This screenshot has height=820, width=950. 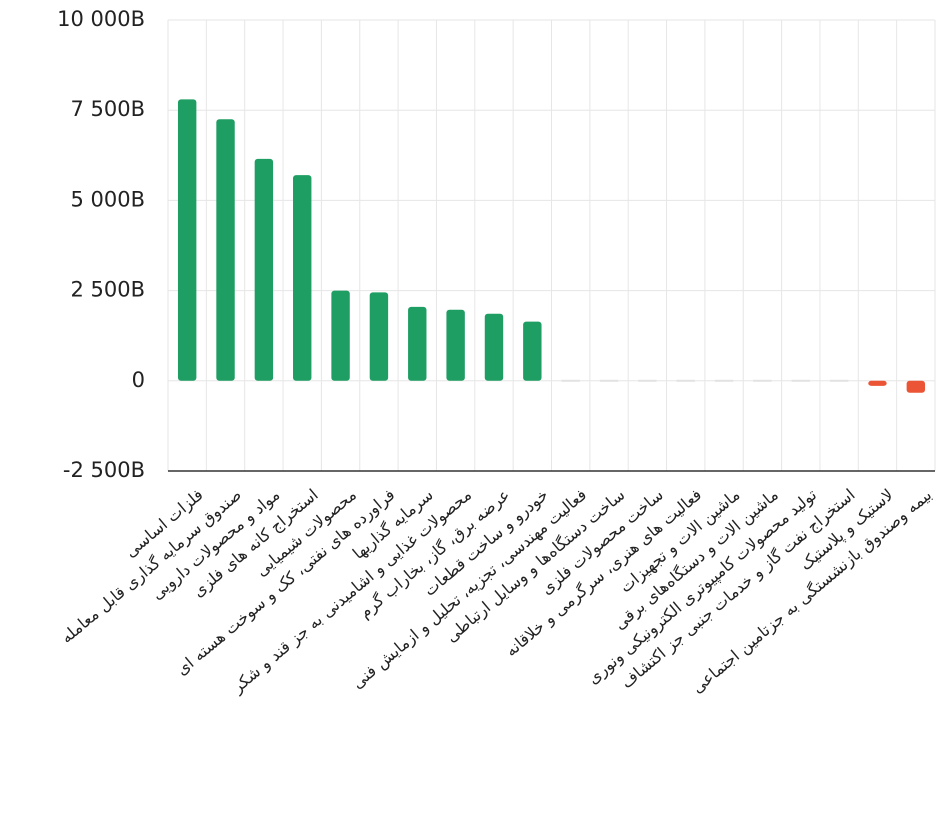 What do you see at coordinates (138, 380) in the screenshot?
I see `y-tick-label: 0` at bounding box center [138, 380].